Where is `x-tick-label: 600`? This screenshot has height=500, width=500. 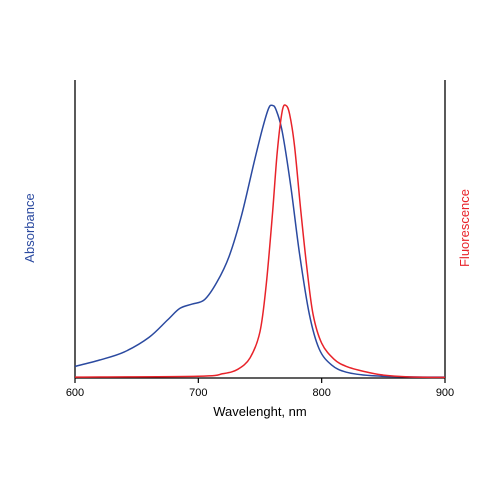 x-tick-label: 600 is located at coordinates (75, 393).